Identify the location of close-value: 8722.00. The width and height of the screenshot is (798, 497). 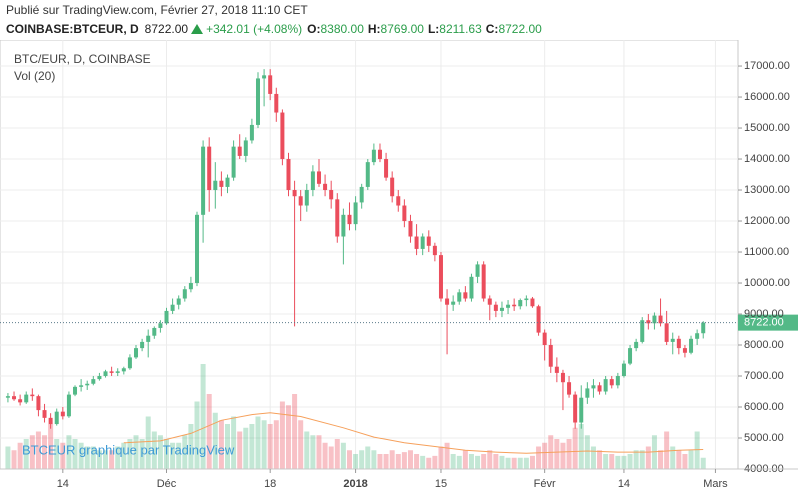
(520, 29).